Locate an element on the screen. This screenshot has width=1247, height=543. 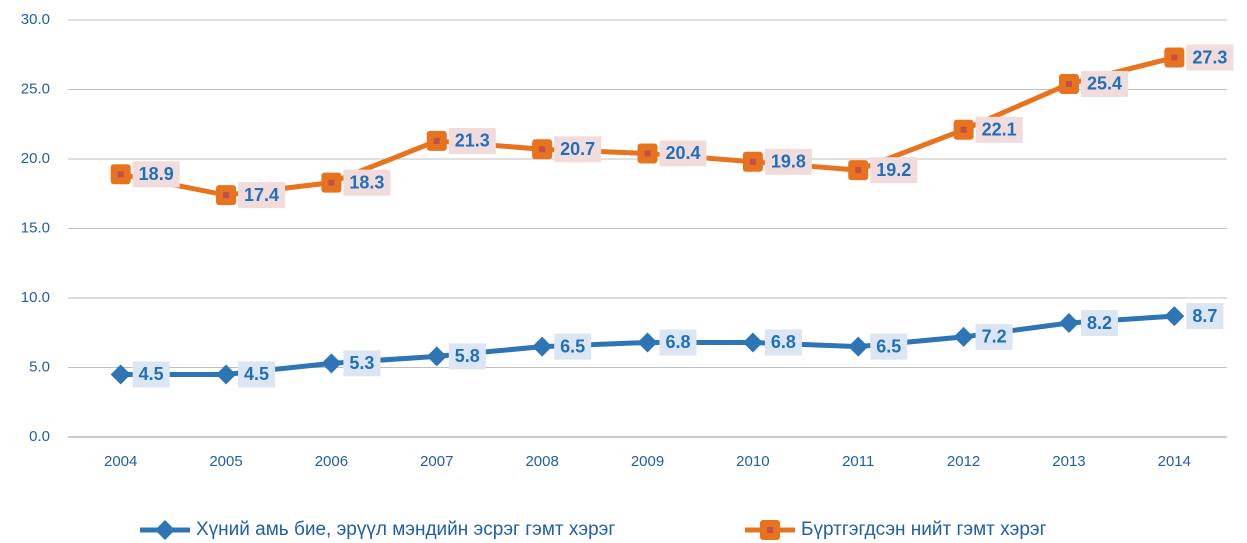
data-label: 20.7 is located at coordinates (577, 149).